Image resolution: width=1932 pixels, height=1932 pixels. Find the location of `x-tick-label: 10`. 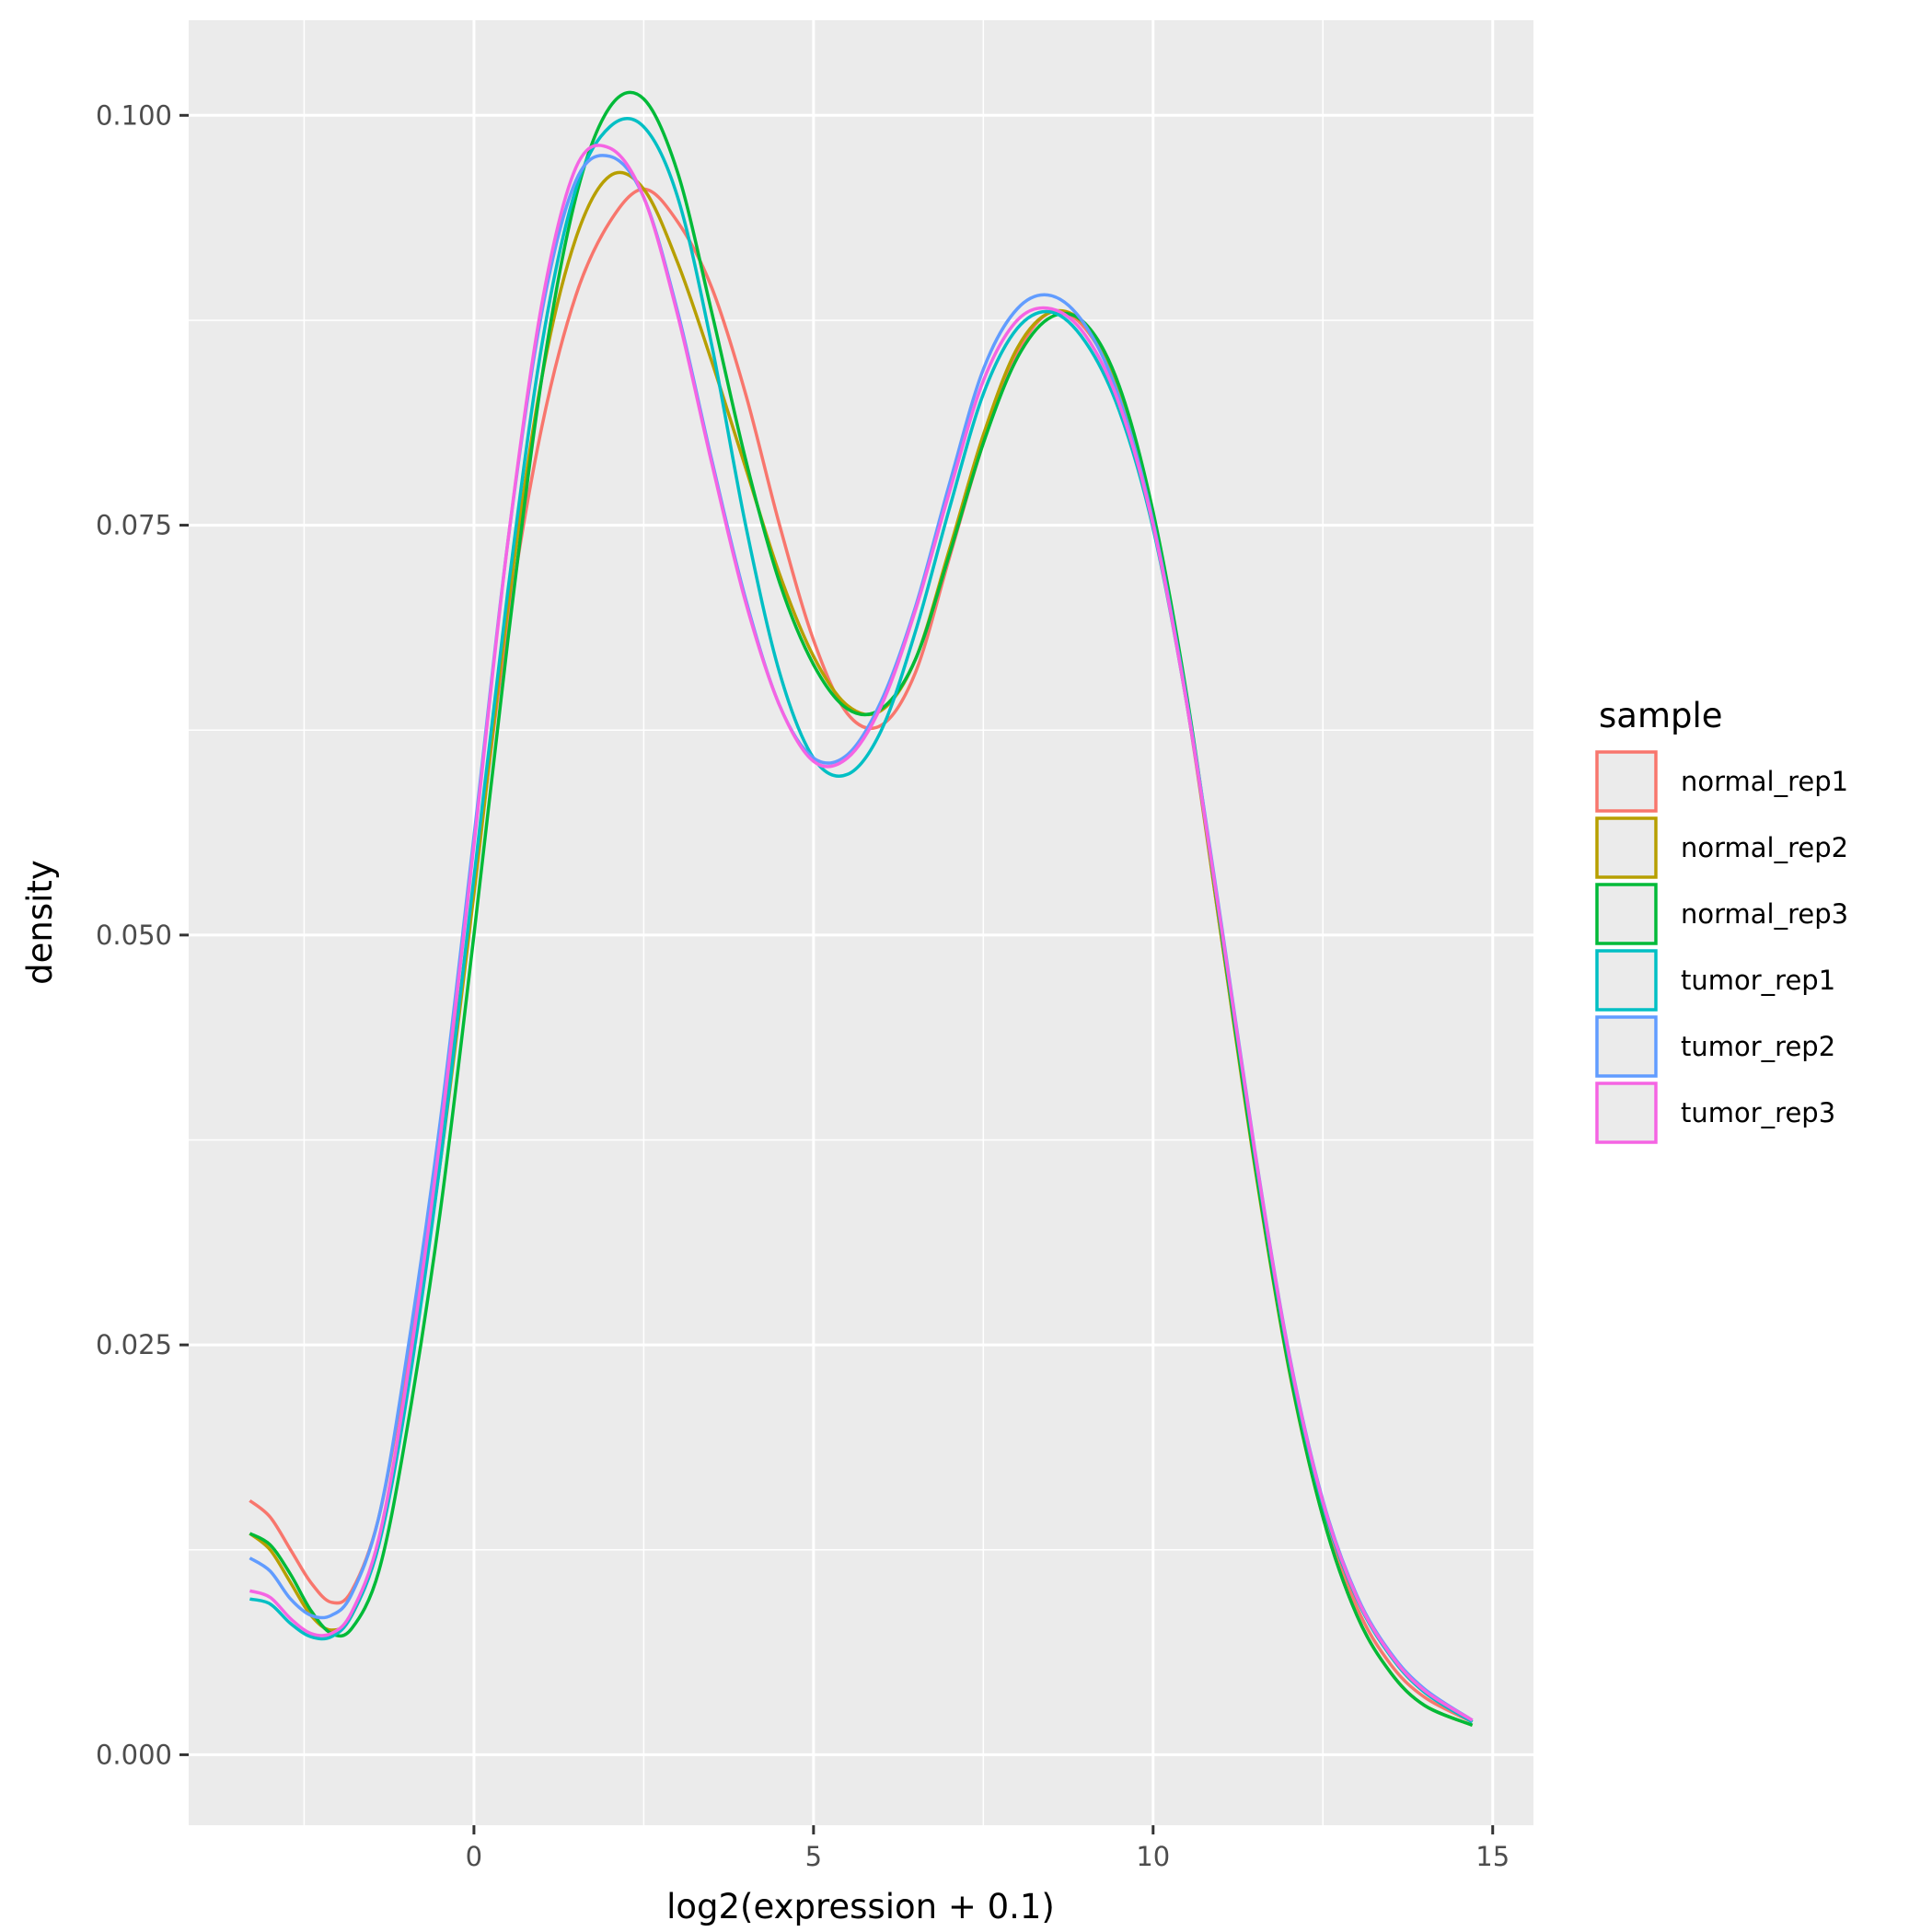

x-tick-label: 10 is located at coordinates (1153, 1857).